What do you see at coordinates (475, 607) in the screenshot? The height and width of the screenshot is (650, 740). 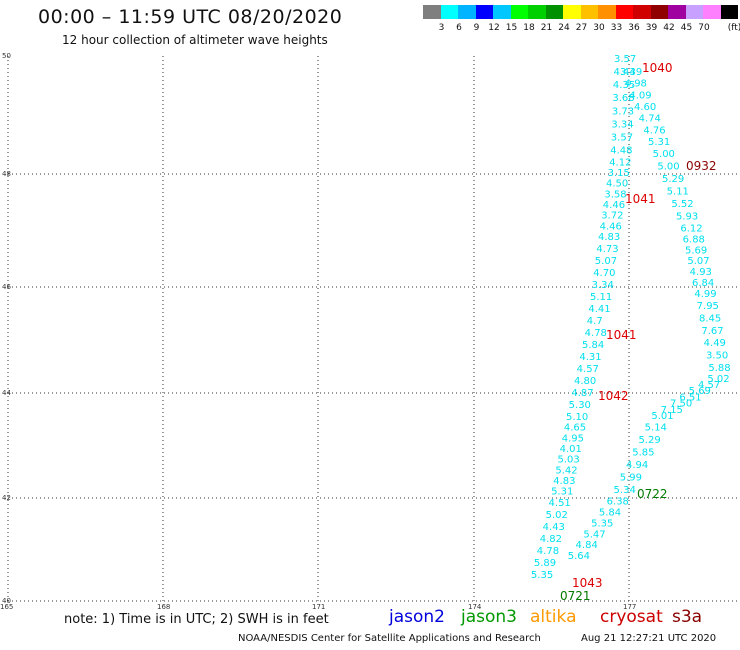 I see `x-tick-label: 174` at bounding box center [475, 607].